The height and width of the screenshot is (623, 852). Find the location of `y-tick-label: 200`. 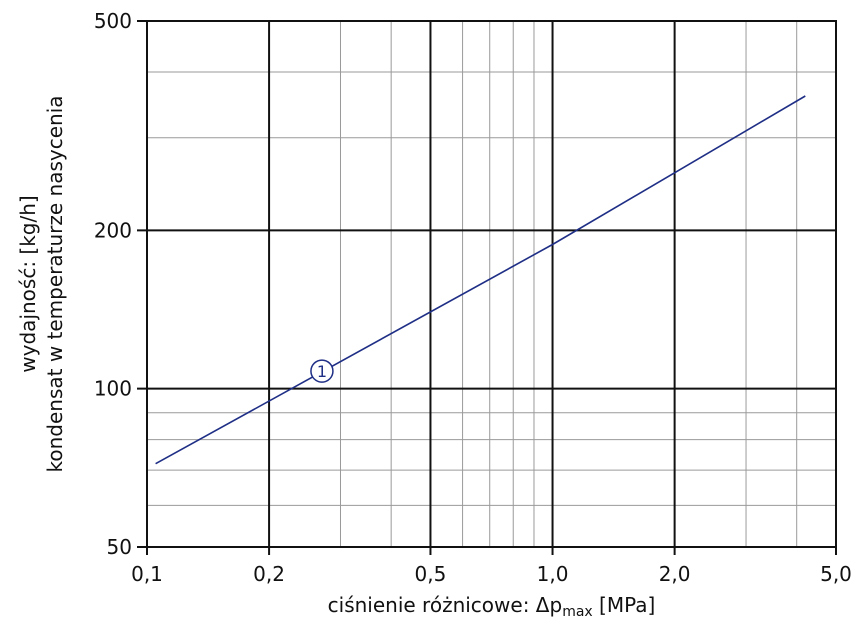

y-tick-label: 200 is located at coordinates (113, 230).